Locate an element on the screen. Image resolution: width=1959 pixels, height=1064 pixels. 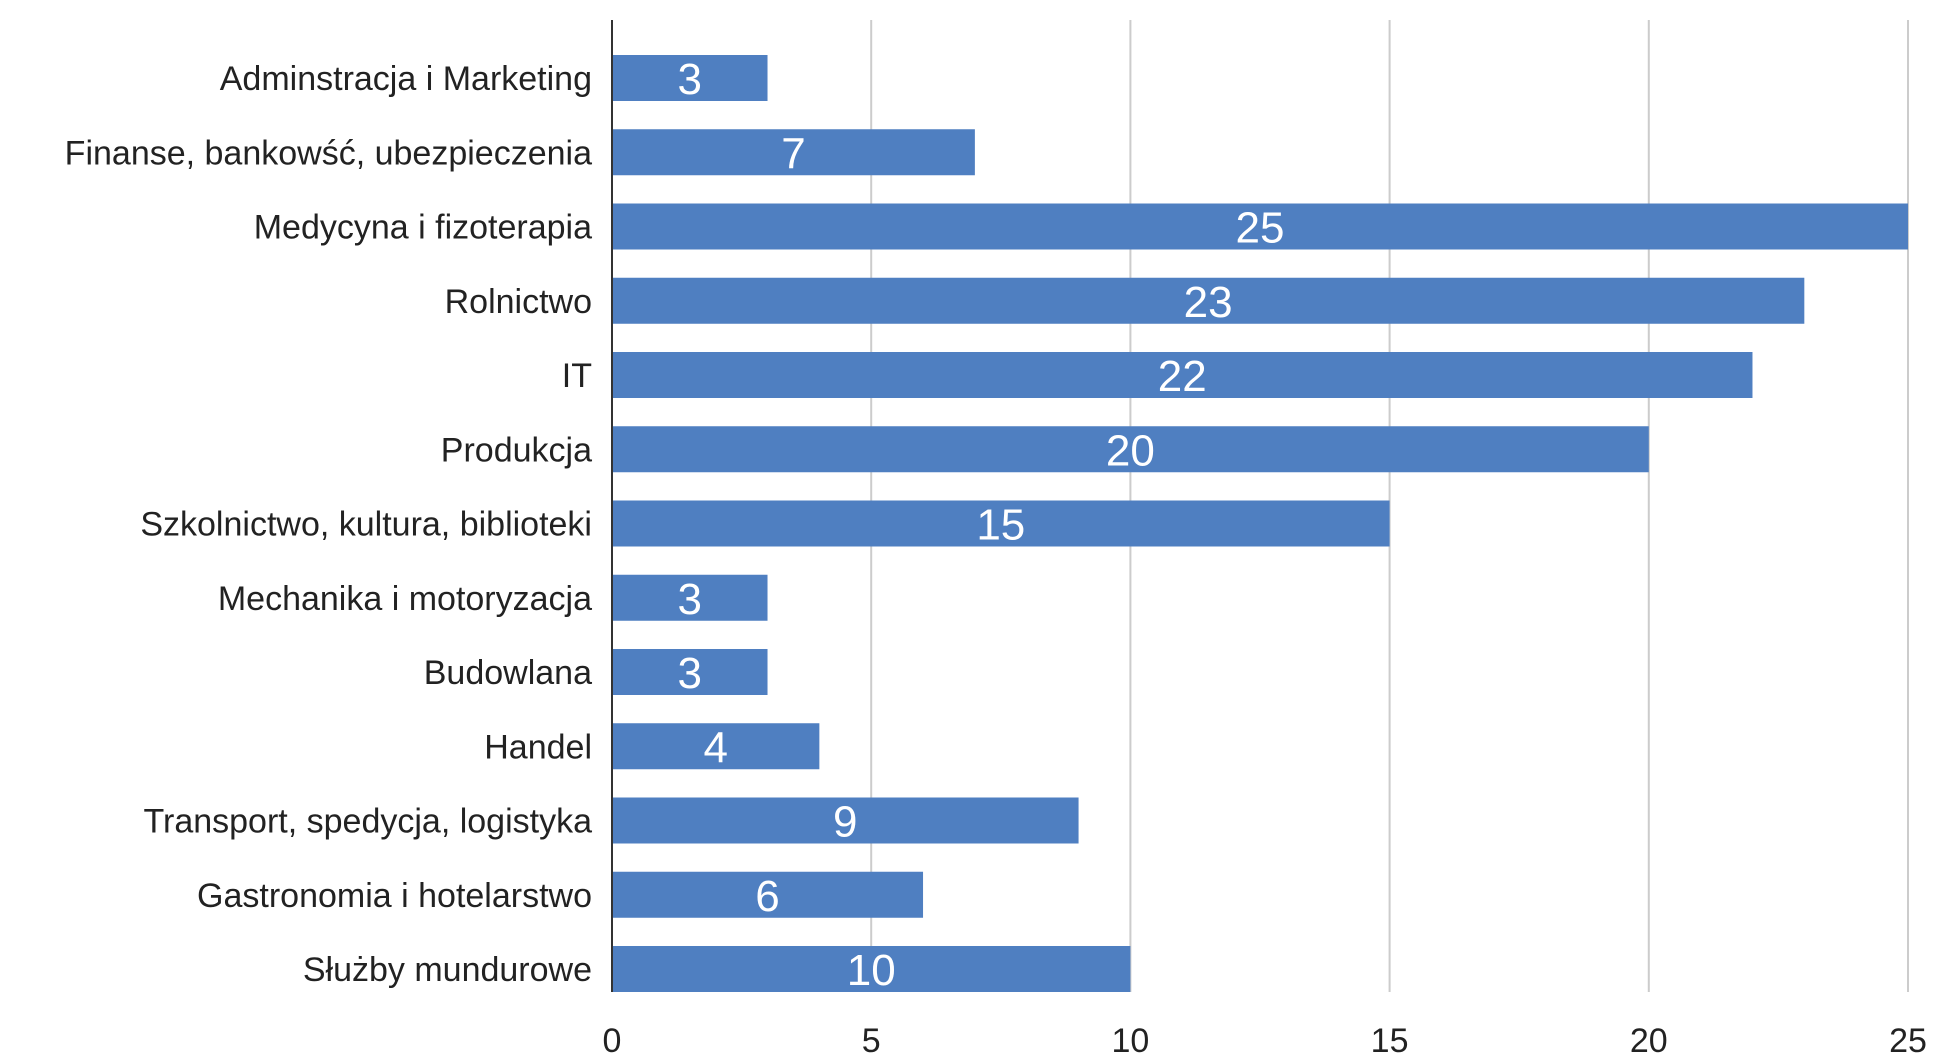
data-label: 6 is located at coordinates (767, 896).